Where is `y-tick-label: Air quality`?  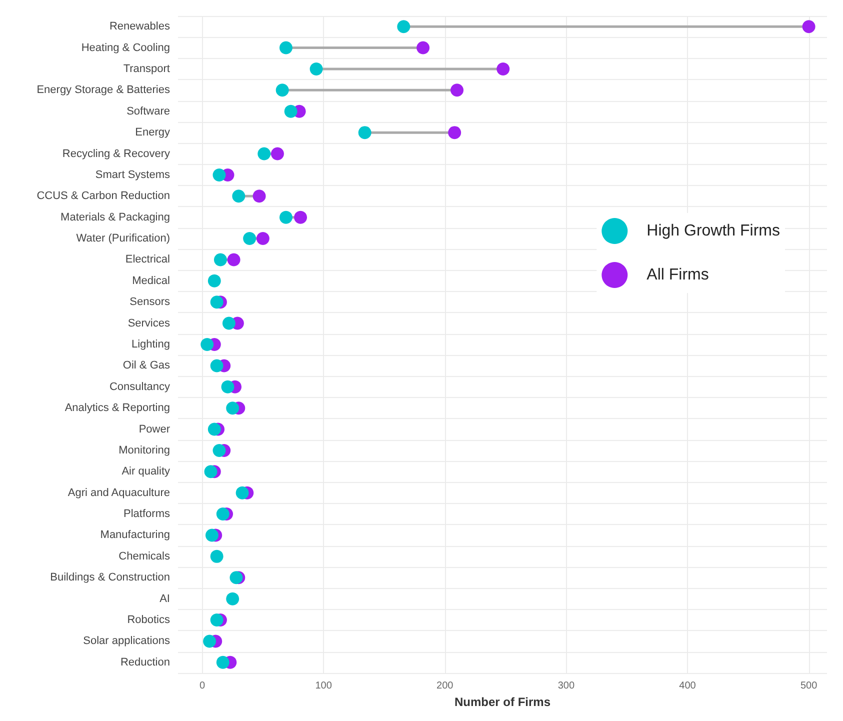
y-tick-label: Air quality is located at coordinates (146, 472).